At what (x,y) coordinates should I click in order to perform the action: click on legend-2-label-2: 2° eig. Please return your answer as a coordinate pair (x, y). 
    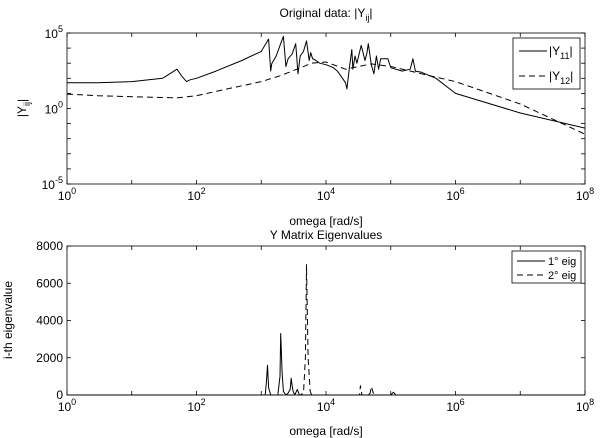
    Looking at the image, I should click on (562, 276).